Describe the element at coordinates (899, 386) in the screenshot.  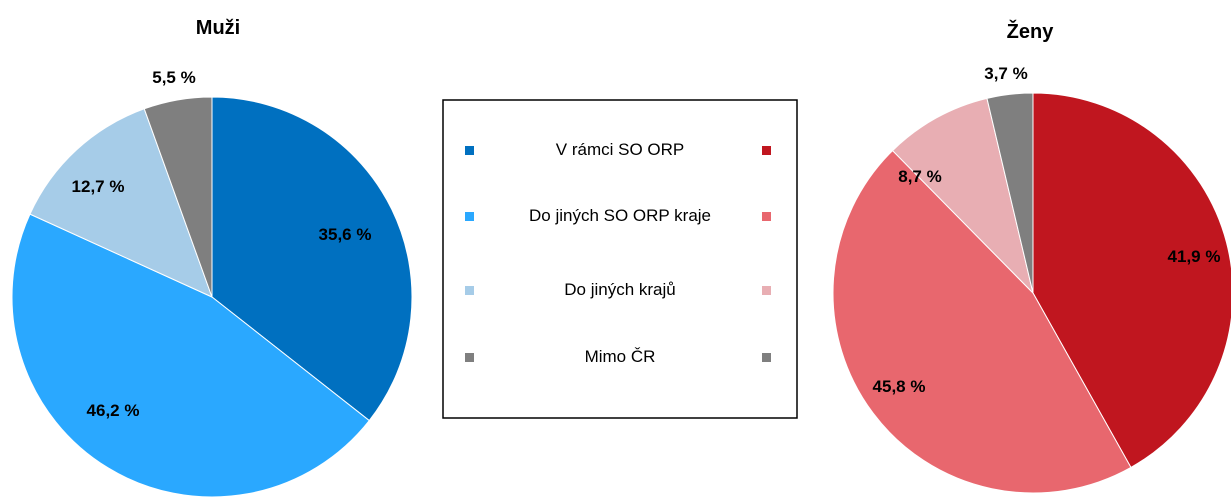
I see `data-label: 45,8 %` at that location.